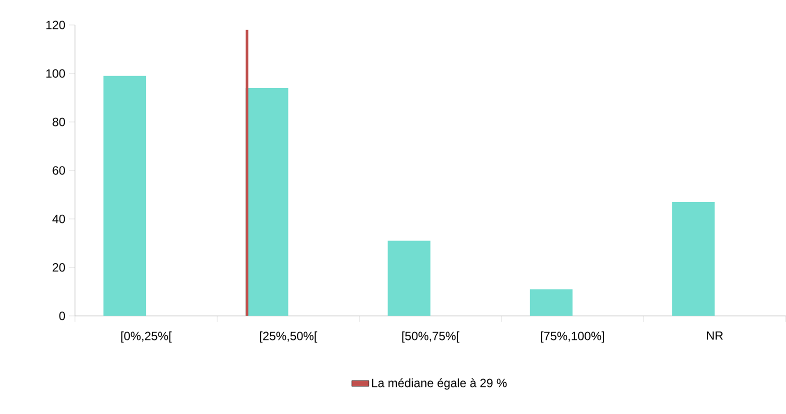 The width and height of the screenshot is (786, 414). Describe the element at coordinates (58, 267) in the screenshot. I see `y-tick-label: 20` at that location.